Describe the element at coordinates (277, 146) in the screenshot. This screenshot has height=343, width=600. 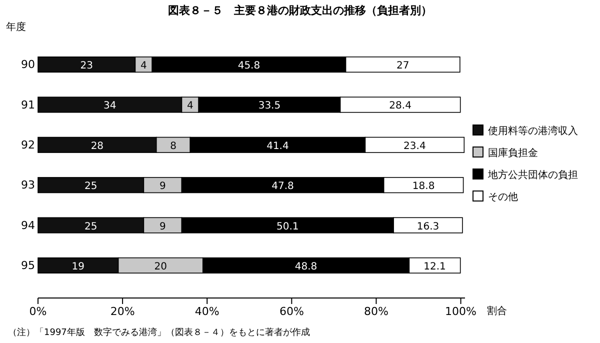
I see `data-label: 41.4` at that location.